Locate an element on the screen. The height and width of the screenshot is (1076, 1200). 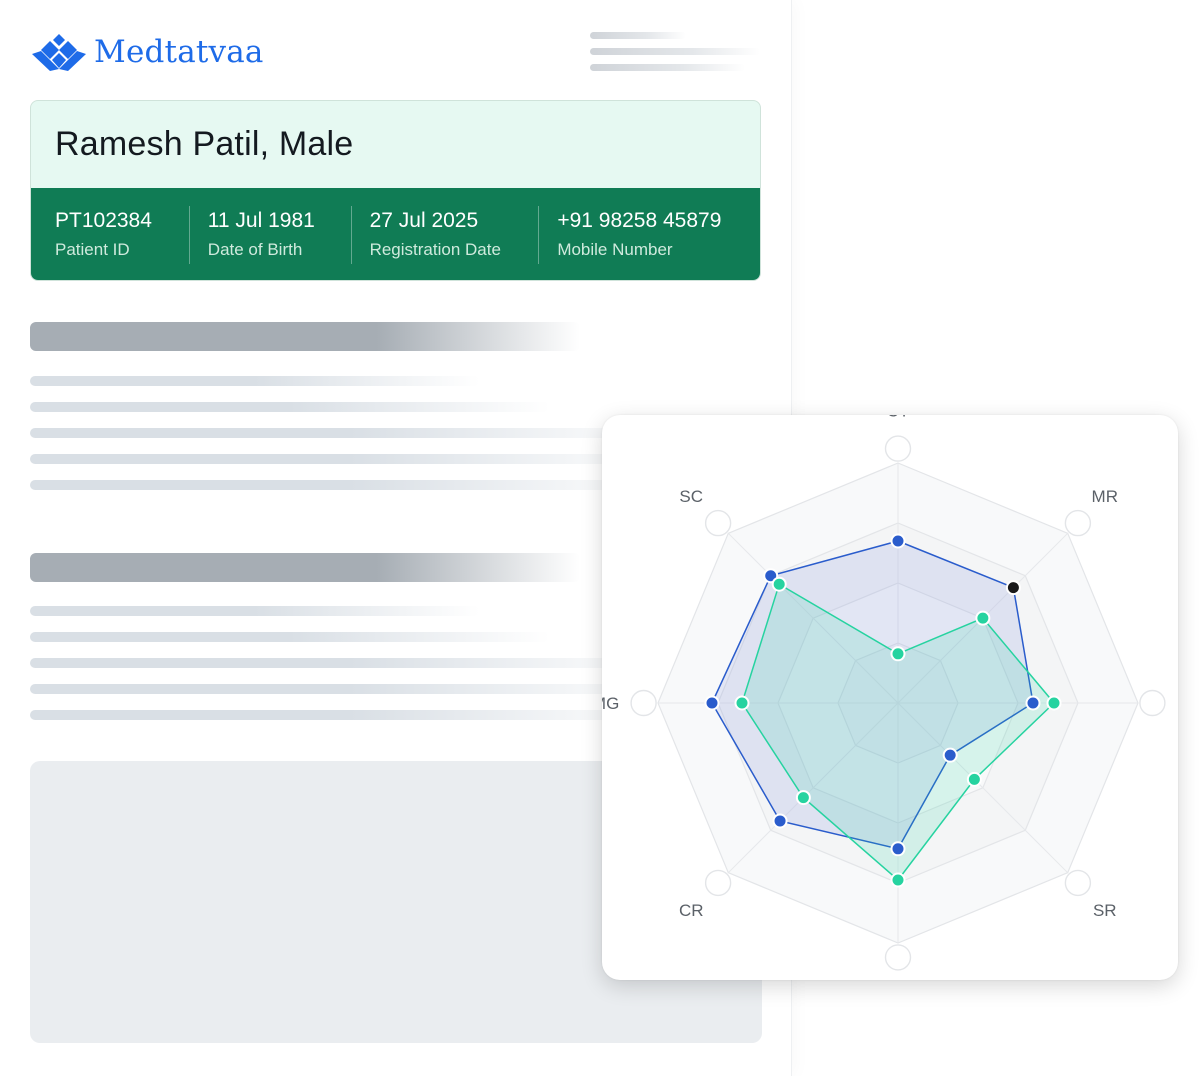
patient-id-cell: PT102384 Patient ID is located at coordinates (110, 235).